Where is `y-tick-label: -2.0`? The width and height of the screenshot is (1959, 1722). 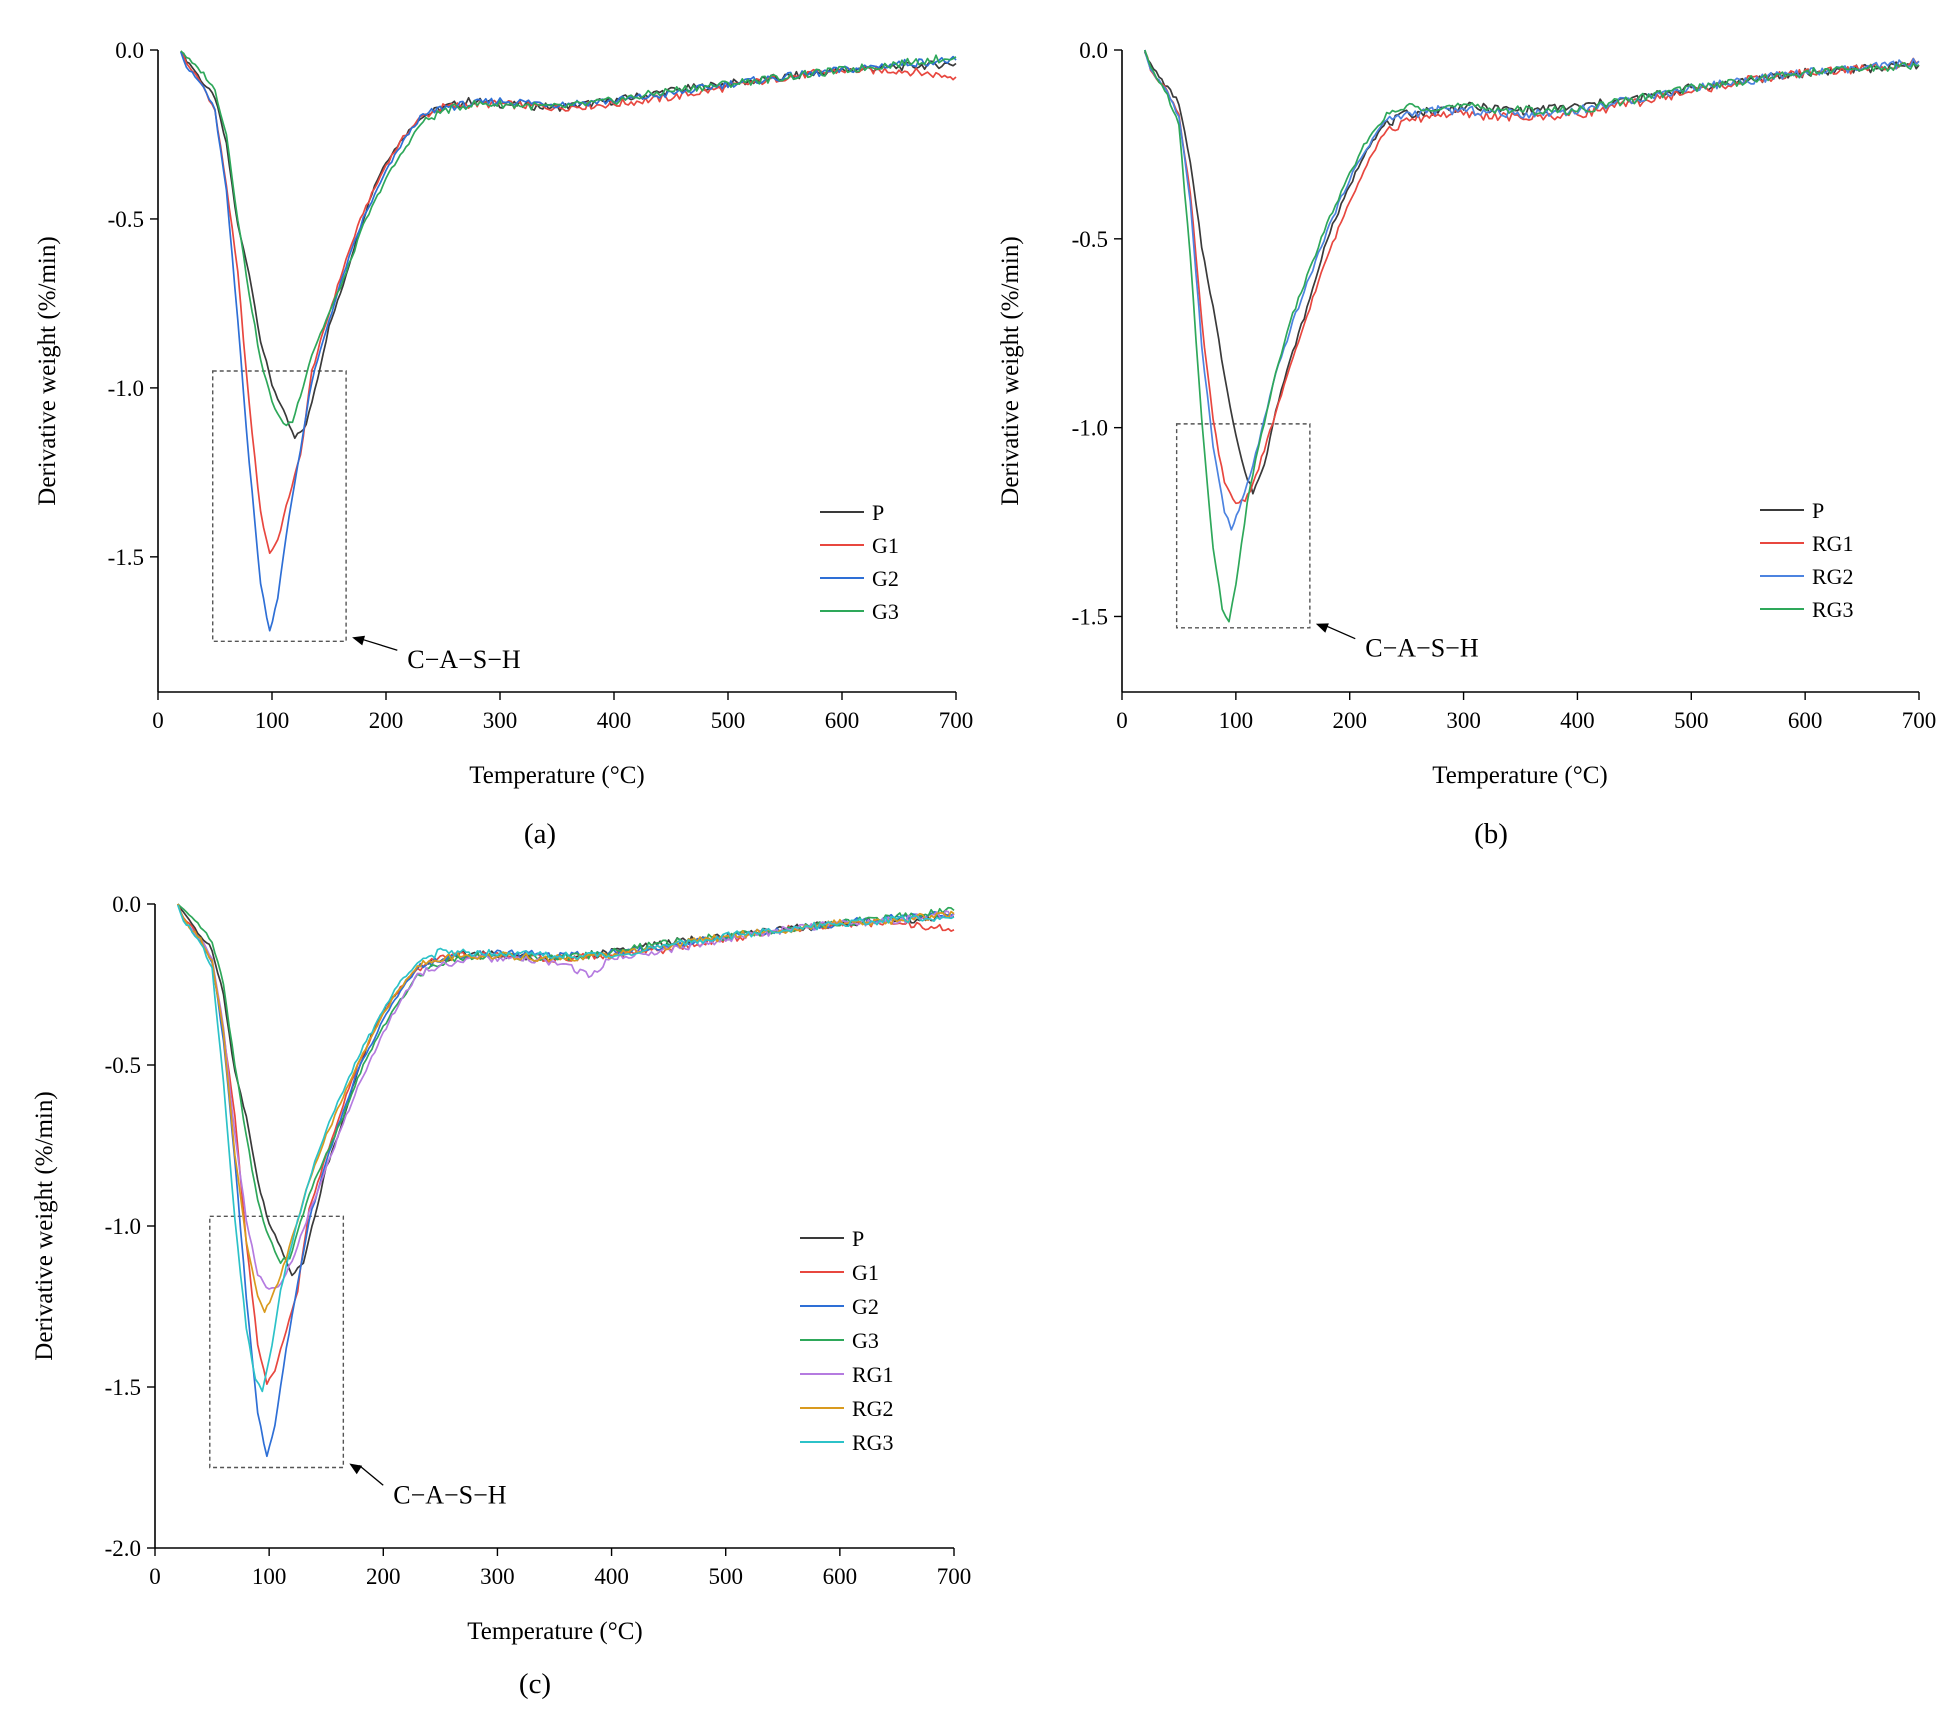 y-tick-label: -2.0 is located at coordinates (123, 1548).